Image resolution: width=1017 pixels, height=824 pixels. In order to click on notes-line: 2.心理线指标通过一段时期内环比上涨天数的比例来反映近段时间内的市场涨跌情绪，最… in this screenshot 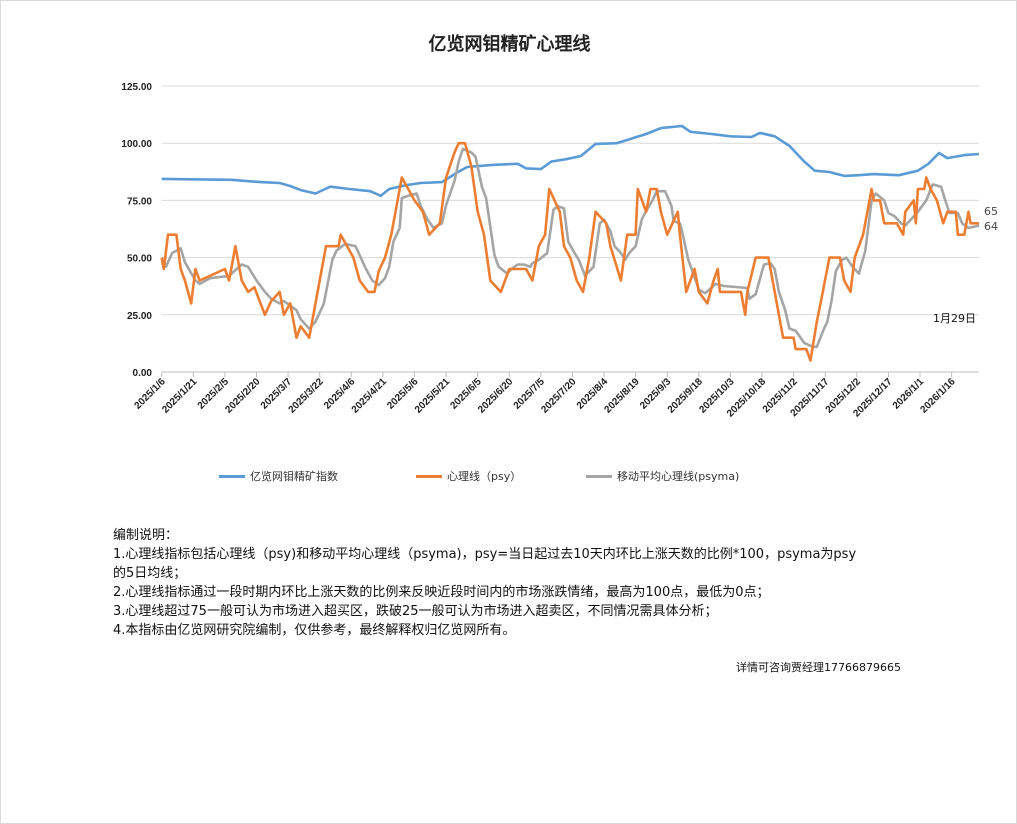, I will do `click(441, 592)`.